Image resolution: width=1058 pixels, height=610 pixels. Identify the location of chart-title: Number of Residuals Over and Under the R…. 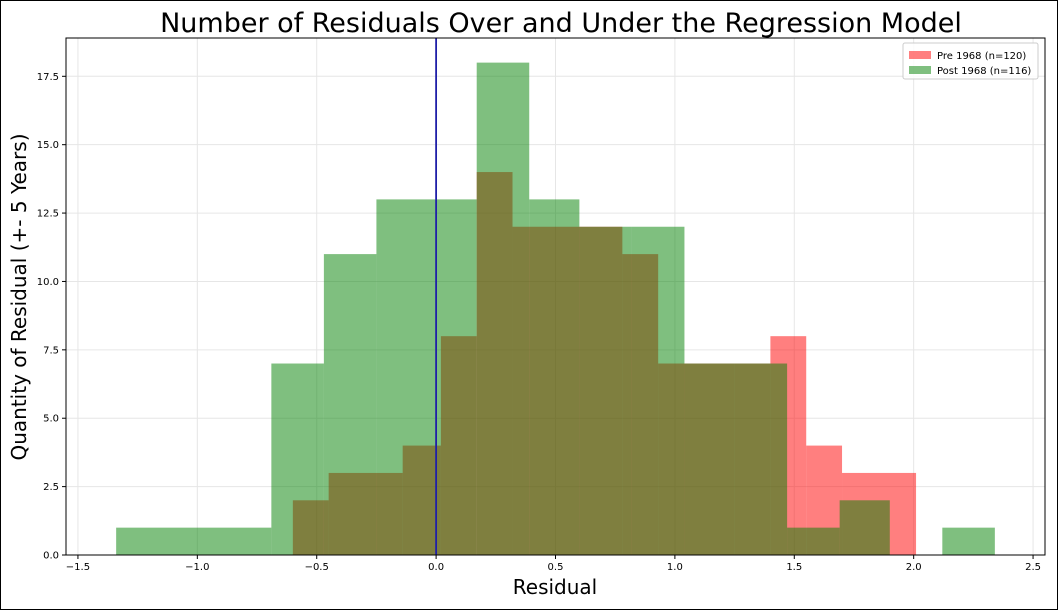
(561, 23).